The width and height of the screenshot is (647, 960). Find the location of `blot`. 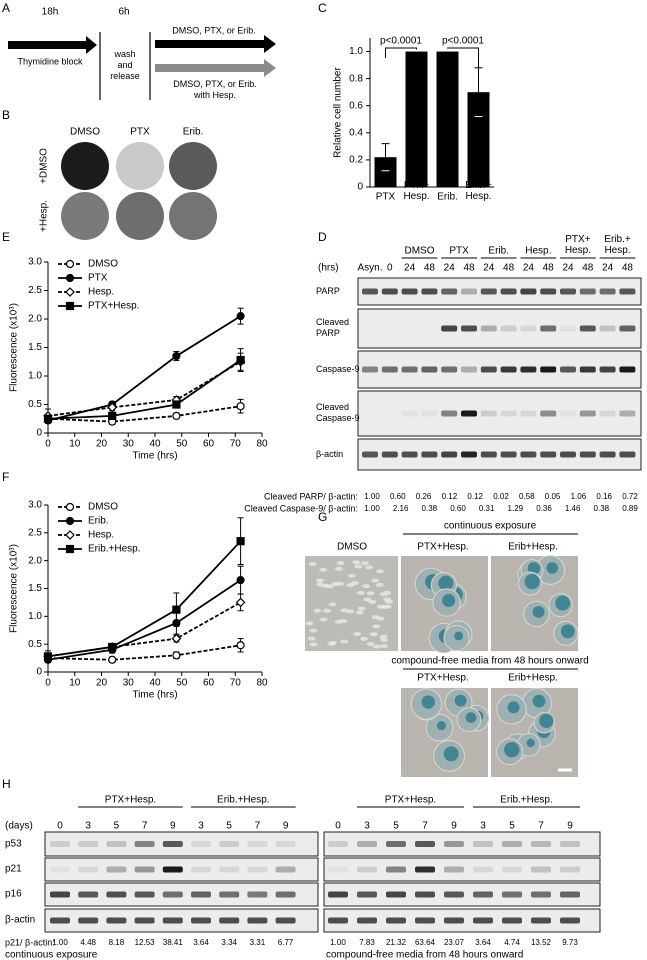

blot is located at coordinates (499, 291).